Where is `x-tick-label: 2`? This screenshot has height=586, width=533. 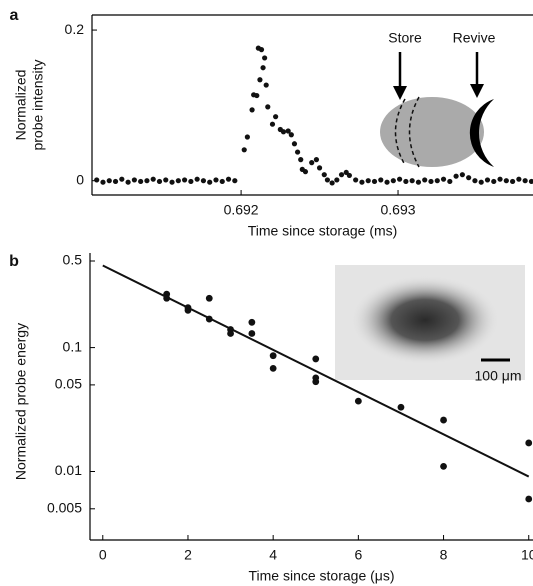
x-tick-label: 2 is located at coordinates (188, 555).